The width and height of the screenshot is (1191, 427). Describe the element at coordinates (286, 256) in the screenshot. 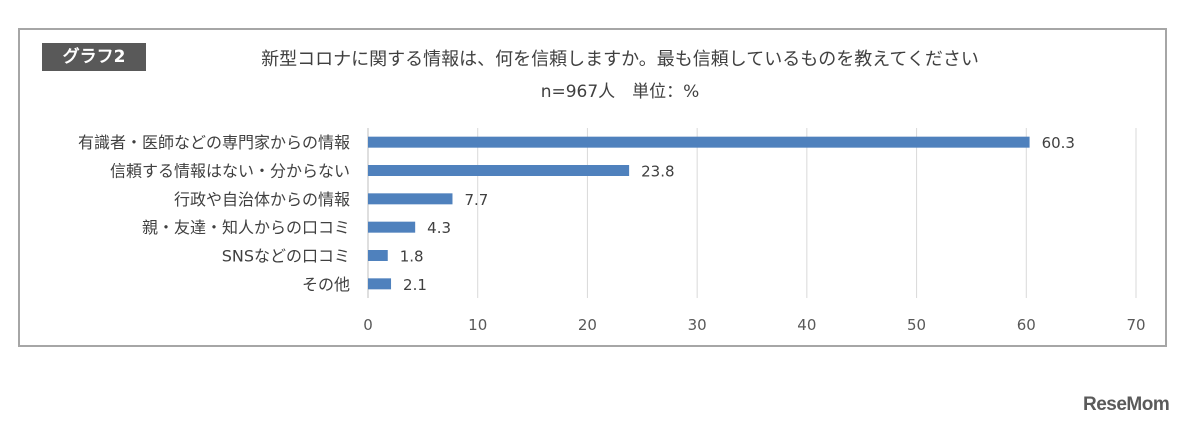

I see `category-label: SNSなどの口コミ` at that location.